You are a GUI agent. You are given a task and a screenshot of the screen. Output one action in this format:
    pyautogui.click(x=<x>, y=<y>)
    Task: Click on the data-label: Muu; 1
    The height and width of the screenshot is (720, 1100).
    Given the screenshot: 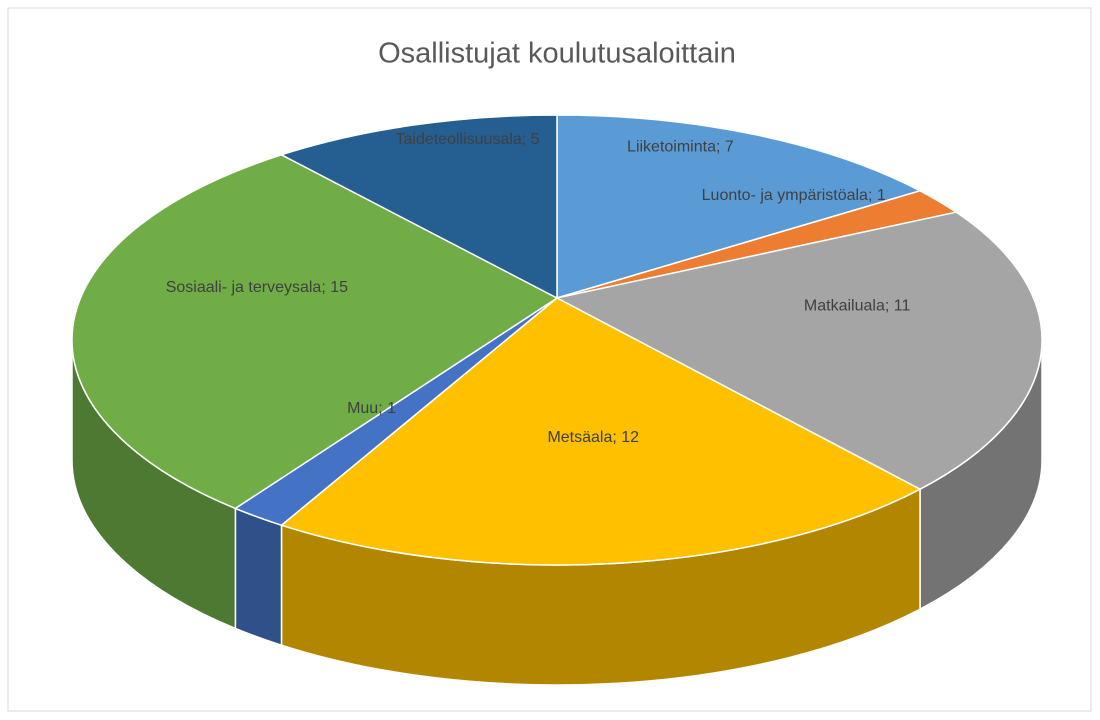 What is the action you would take?
    pyautogui.click(x=371, y=408)
    